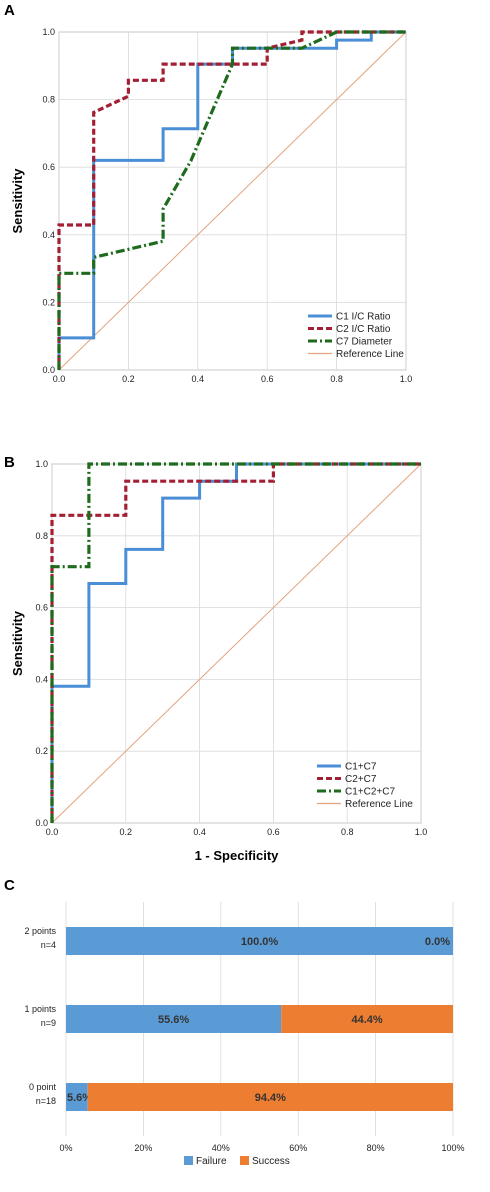 The width and height of the screenshot is (490, 1192). Describe the element at coordinates (376, 1148) in the screenshot. I see `x-tick-label: 80%` at that location.